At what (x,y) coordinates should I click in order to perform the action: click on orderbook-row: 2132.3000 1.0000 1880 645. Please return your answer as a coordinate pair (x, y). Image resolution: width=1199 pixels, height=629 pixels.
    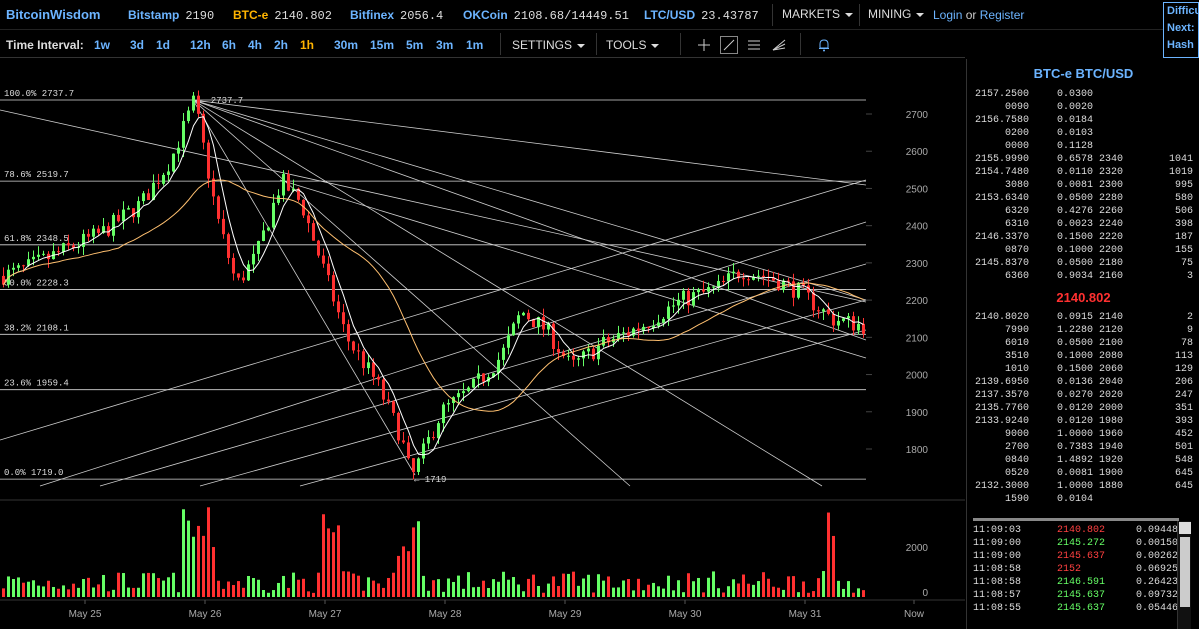
    Looking at the image, I should click on (1083, 486).